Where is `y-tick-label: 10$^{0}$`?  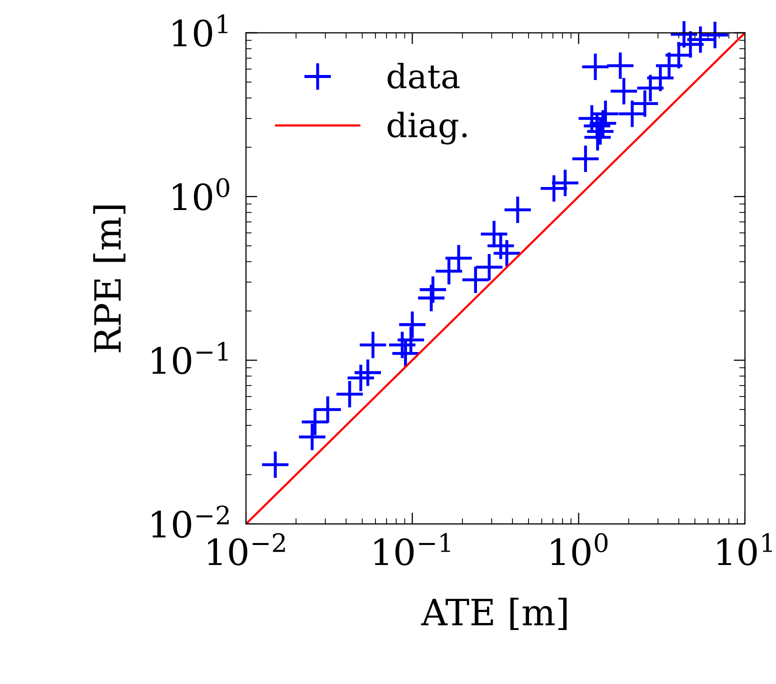
y-tick-label: 10$^{0}$ is located at coordinates (201, 194).